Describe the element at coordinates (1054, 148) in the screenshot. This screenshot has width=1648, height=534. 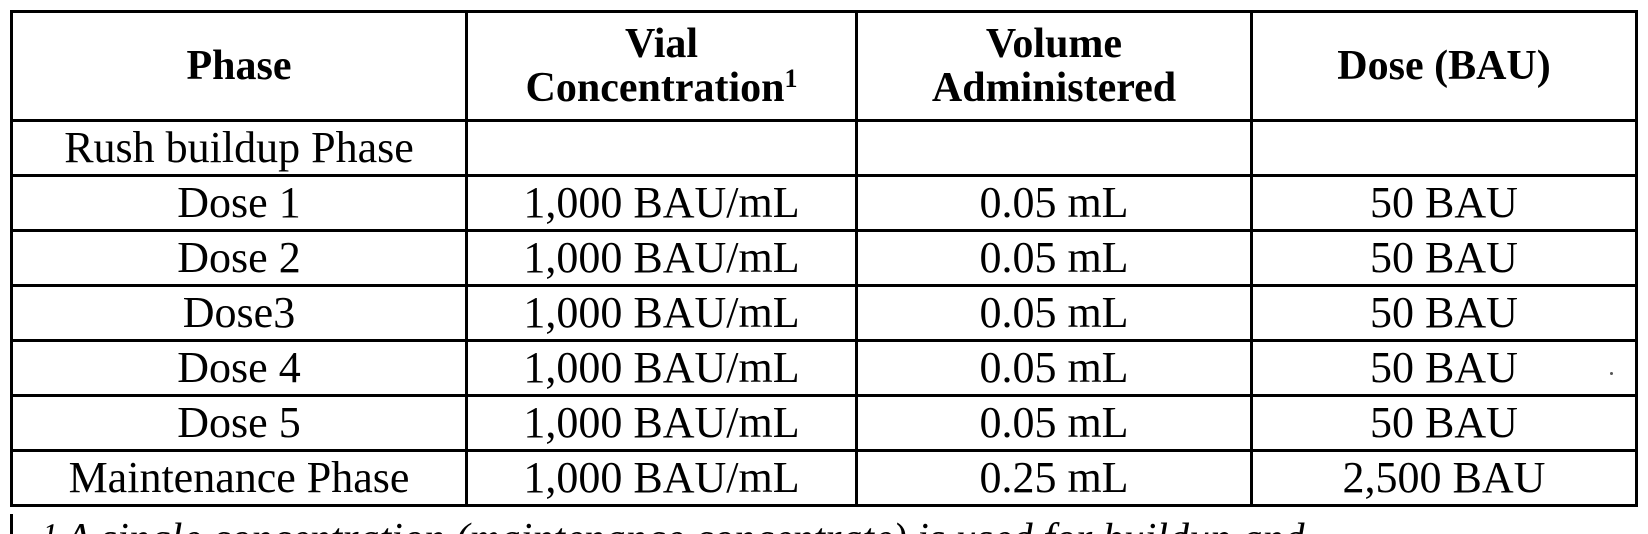
I see `cell-volume` at that location.